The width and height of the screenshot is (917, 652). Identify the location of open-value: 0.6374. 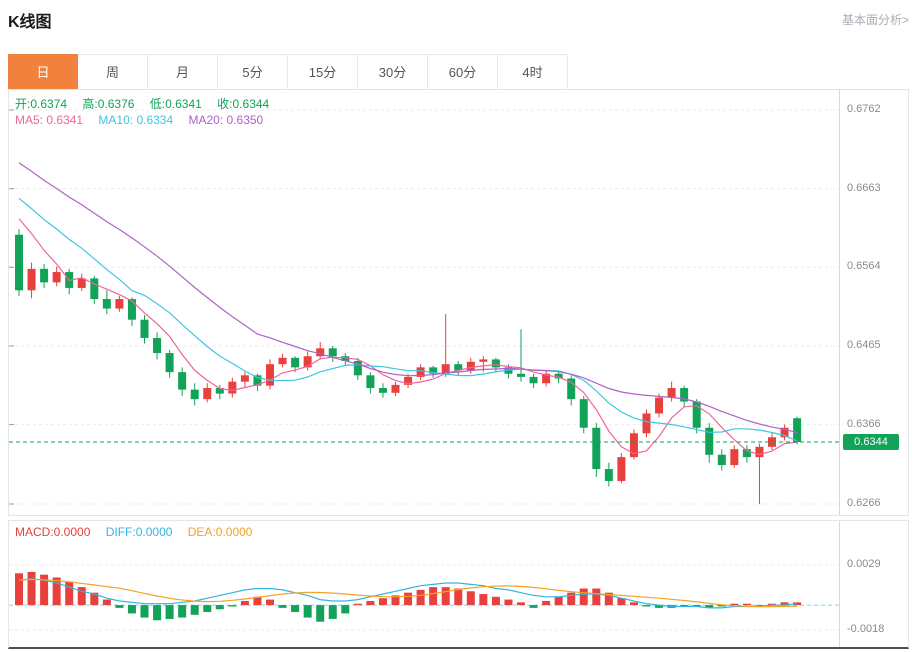
(49, 104).